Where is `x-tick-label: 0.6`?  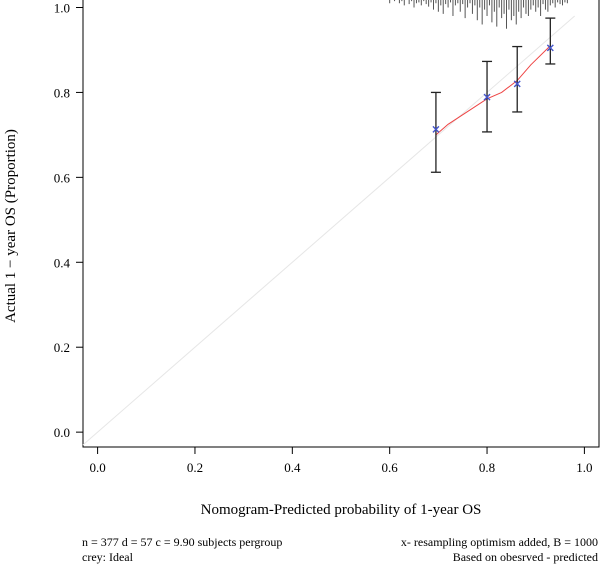
x-tick-label: 0.6 is located at coordinates (390, 467).